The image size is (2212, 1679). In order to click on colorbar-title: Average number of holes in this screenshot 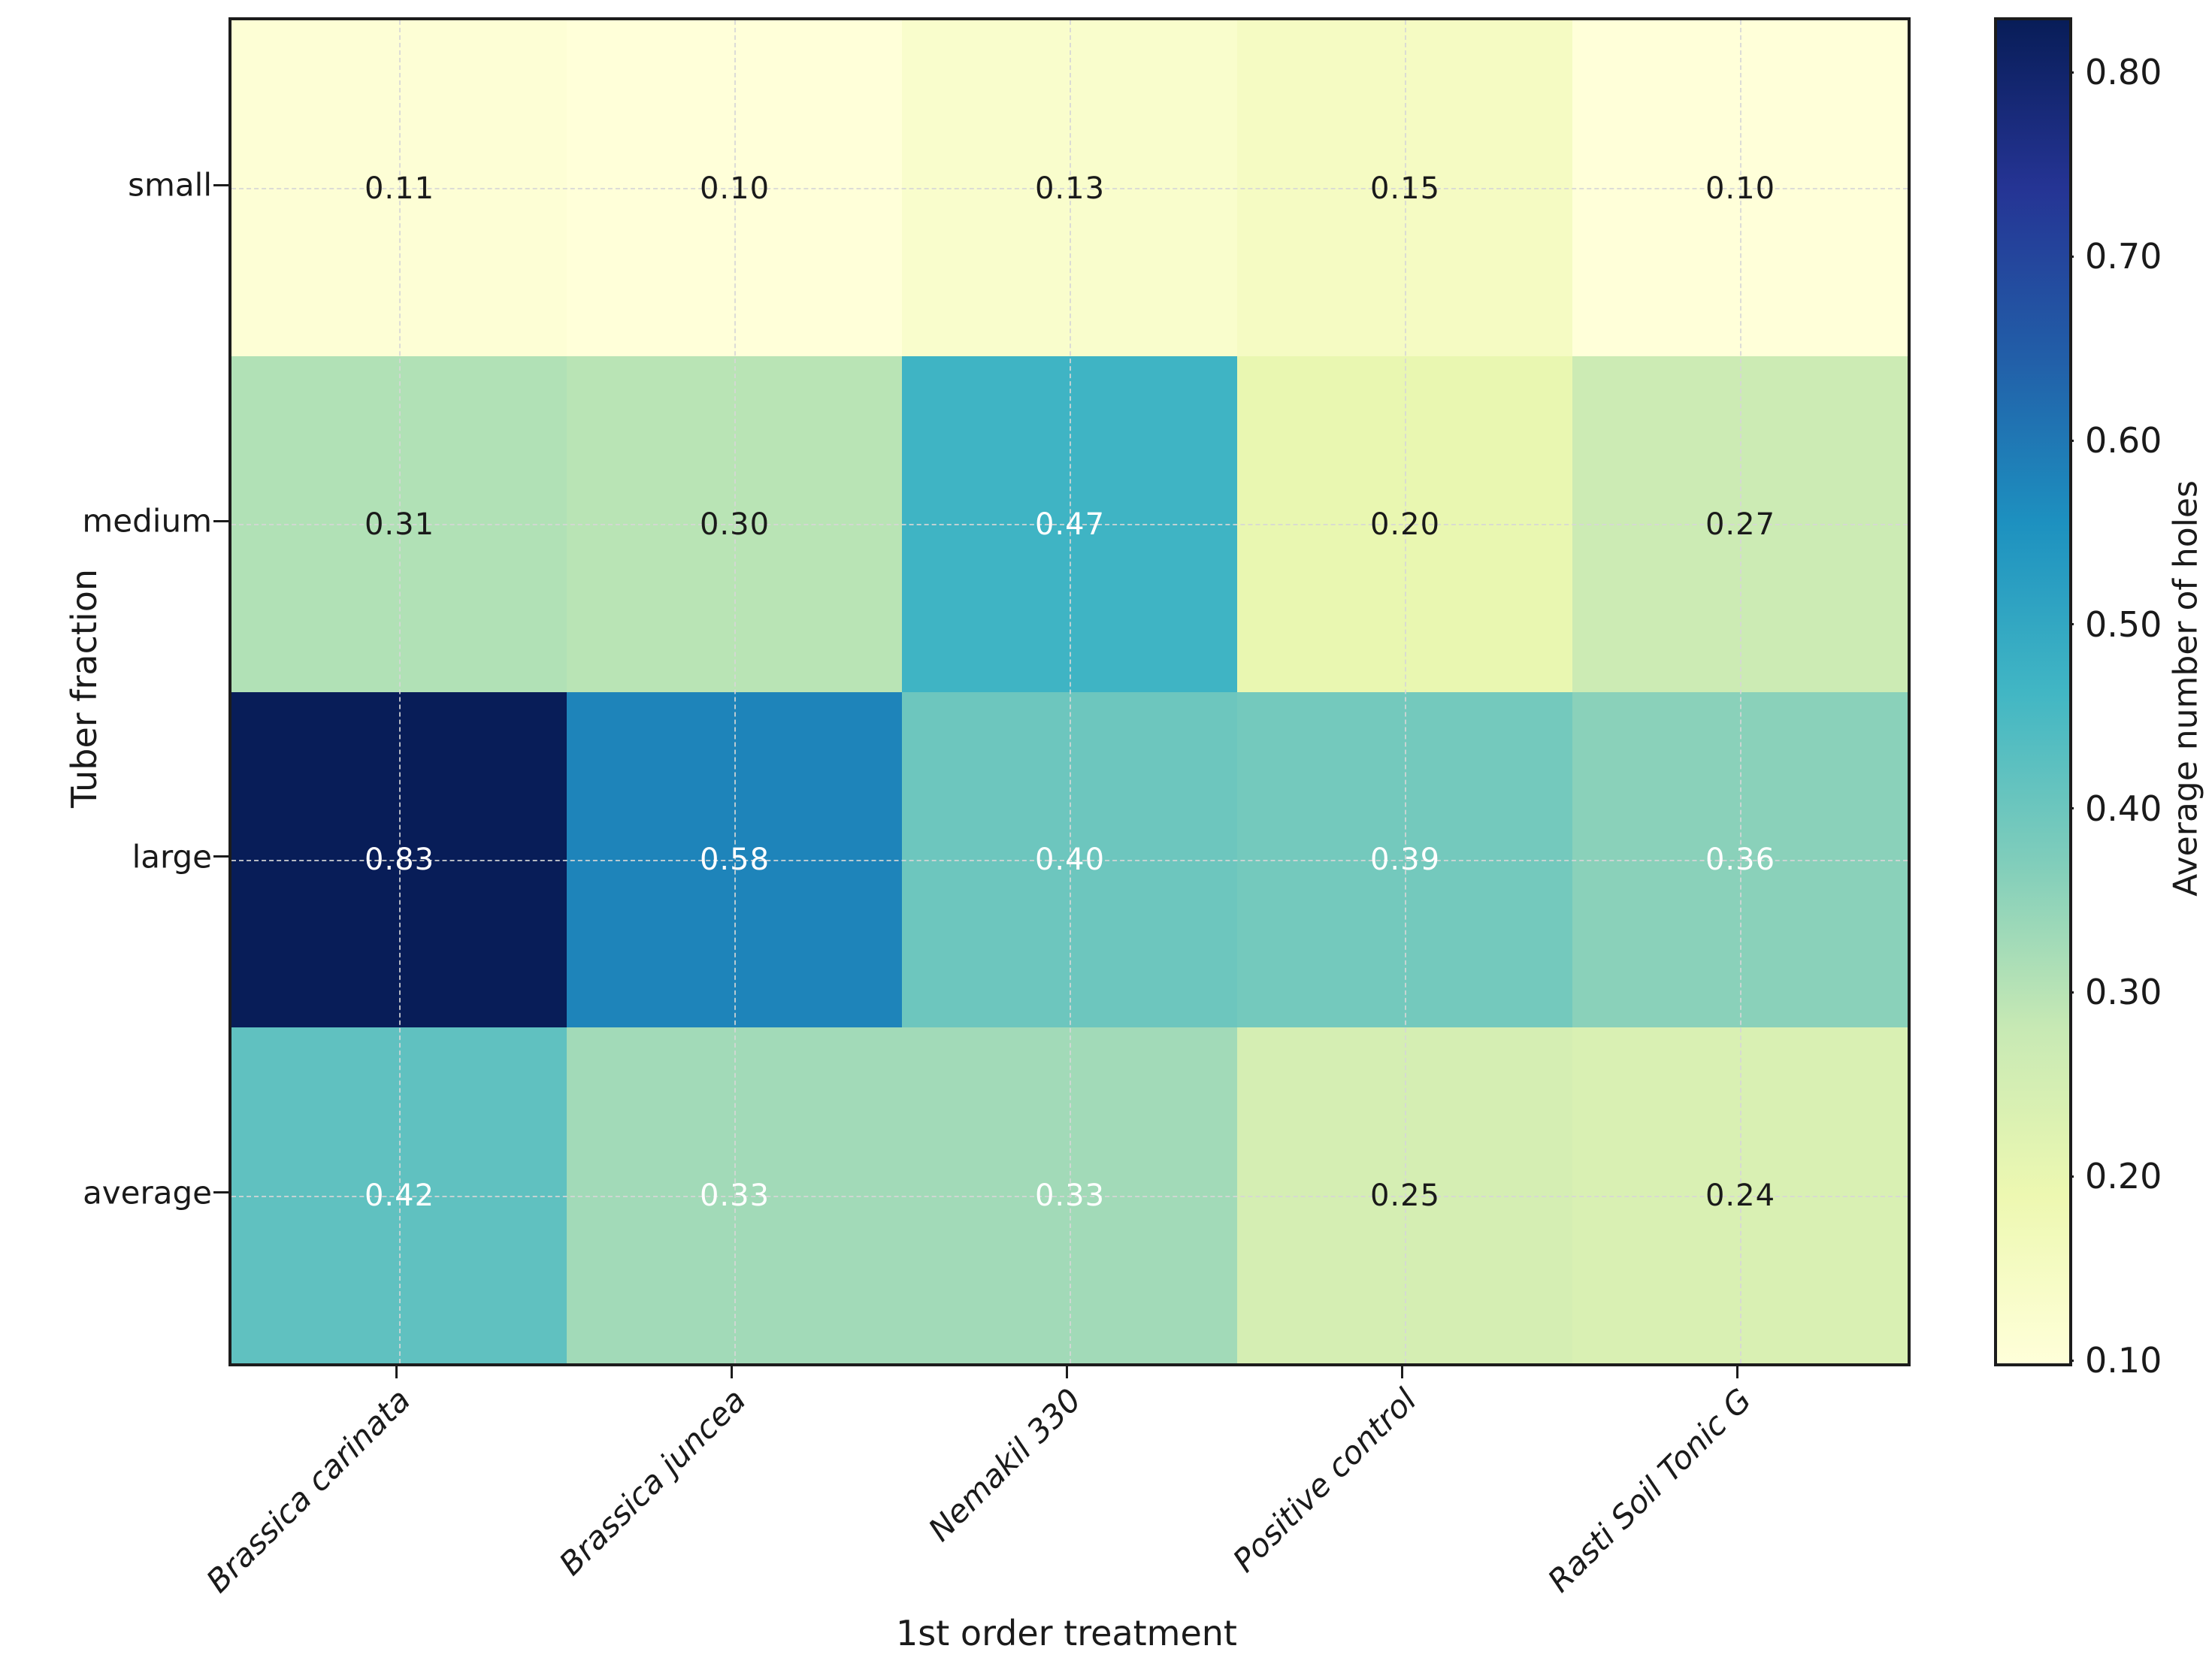, I will do `click(2185, 688)`.